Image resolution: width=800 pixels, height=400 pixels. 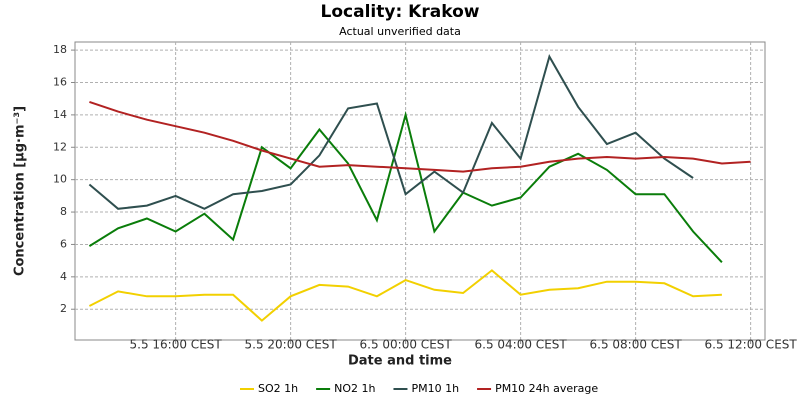 What do you see at coordinates (60, 114) in the screenshot?
I see `y-tick-label: 14` at bounding box center [60, 114].